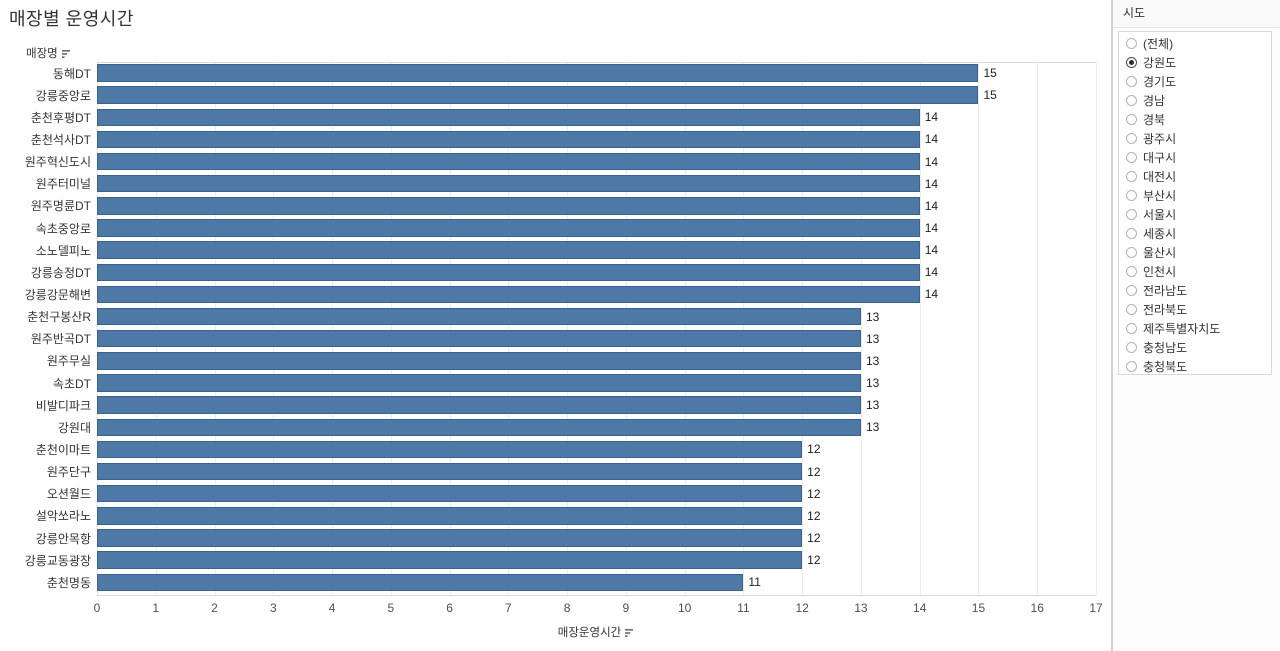  What do you see at coordinates (63, 538) in the screenshot?
I see `category-label: 강릉안목항` at bounding box center [63, 538].